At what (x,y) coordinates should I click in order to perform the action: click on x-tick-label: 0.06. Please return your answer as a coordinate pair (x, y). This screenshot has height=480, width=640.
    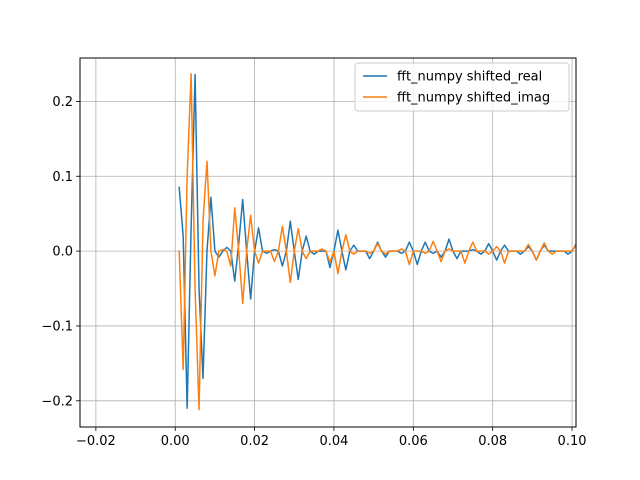
    Looking at the image, I should click on (413, 441).